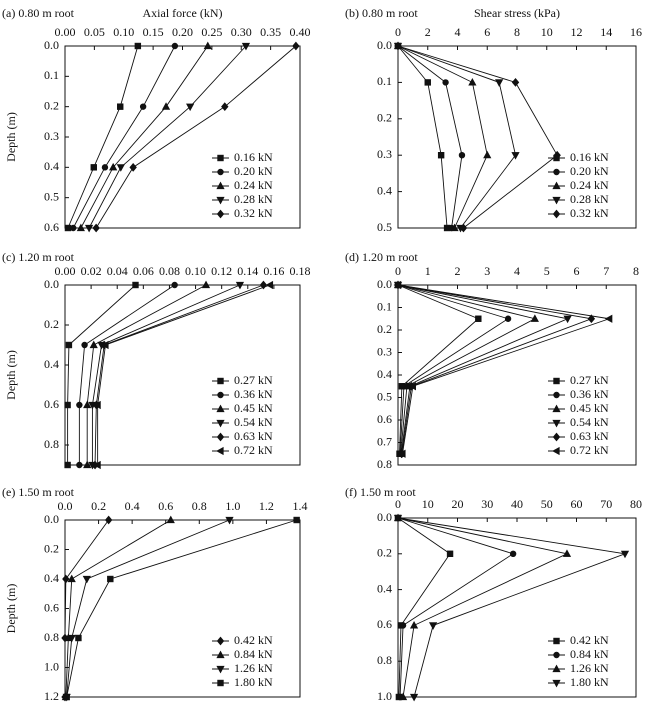 This screenshot has height=705, width=650. Describe the element at coordinates (589, 450) in the screenshot. I see `legend-label: 0.72 kN` at that location.